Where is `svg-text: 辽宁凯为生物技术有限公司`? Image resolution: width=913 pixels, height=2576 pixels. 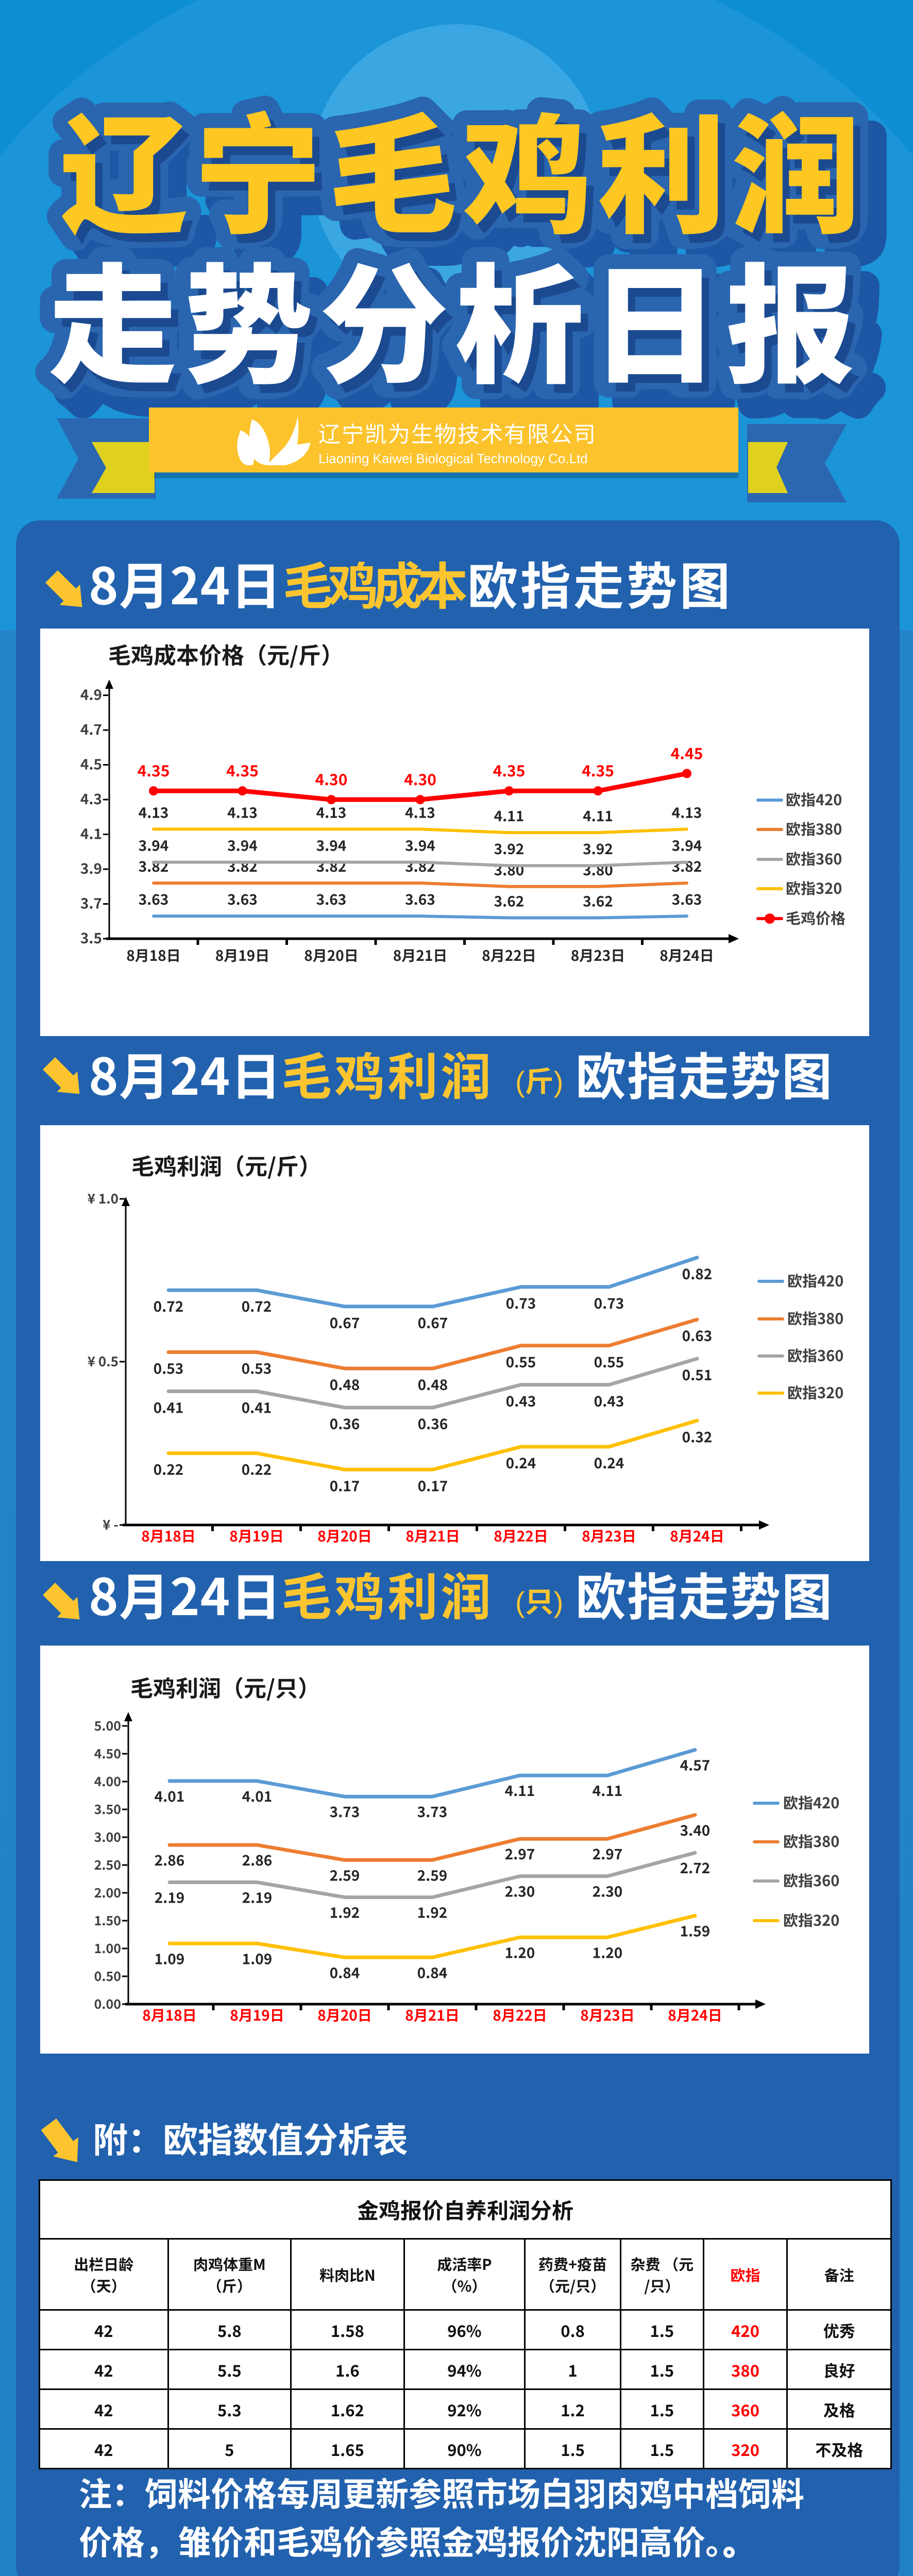 svg-text: 辽宁凯为生物技术有限公司 is located at coordinates (457, 433).